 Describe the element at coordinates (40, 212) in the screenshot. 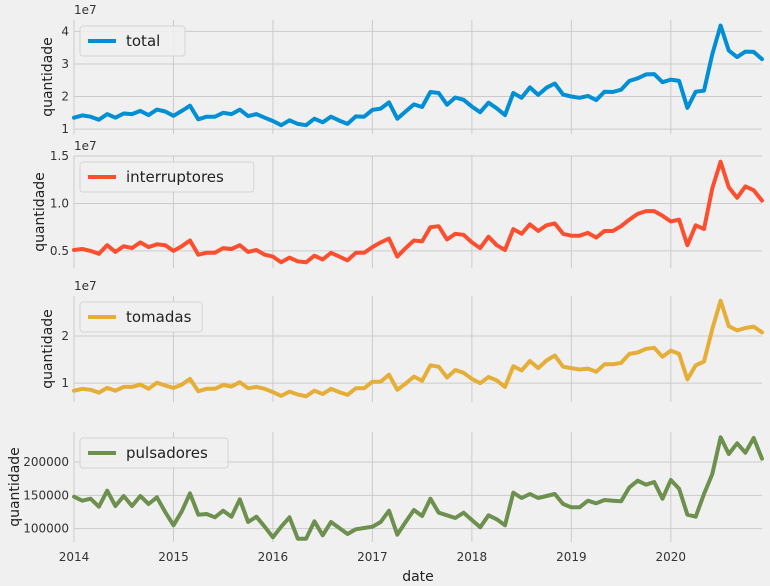

I see `interruptores-y-axis-label: quantidade` at that location.